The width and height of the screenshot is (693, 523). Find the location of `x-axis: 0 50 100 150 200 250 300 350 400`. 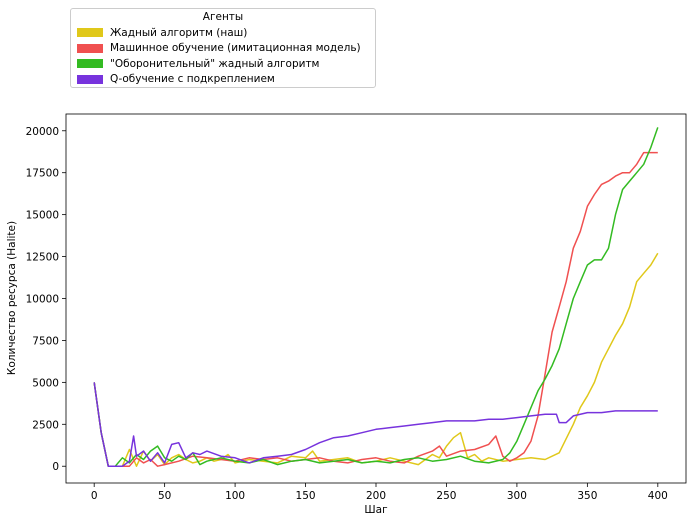

x-axis: 0 50 100 150 200 250 300 350 400 is located at coordinates (379, 492).